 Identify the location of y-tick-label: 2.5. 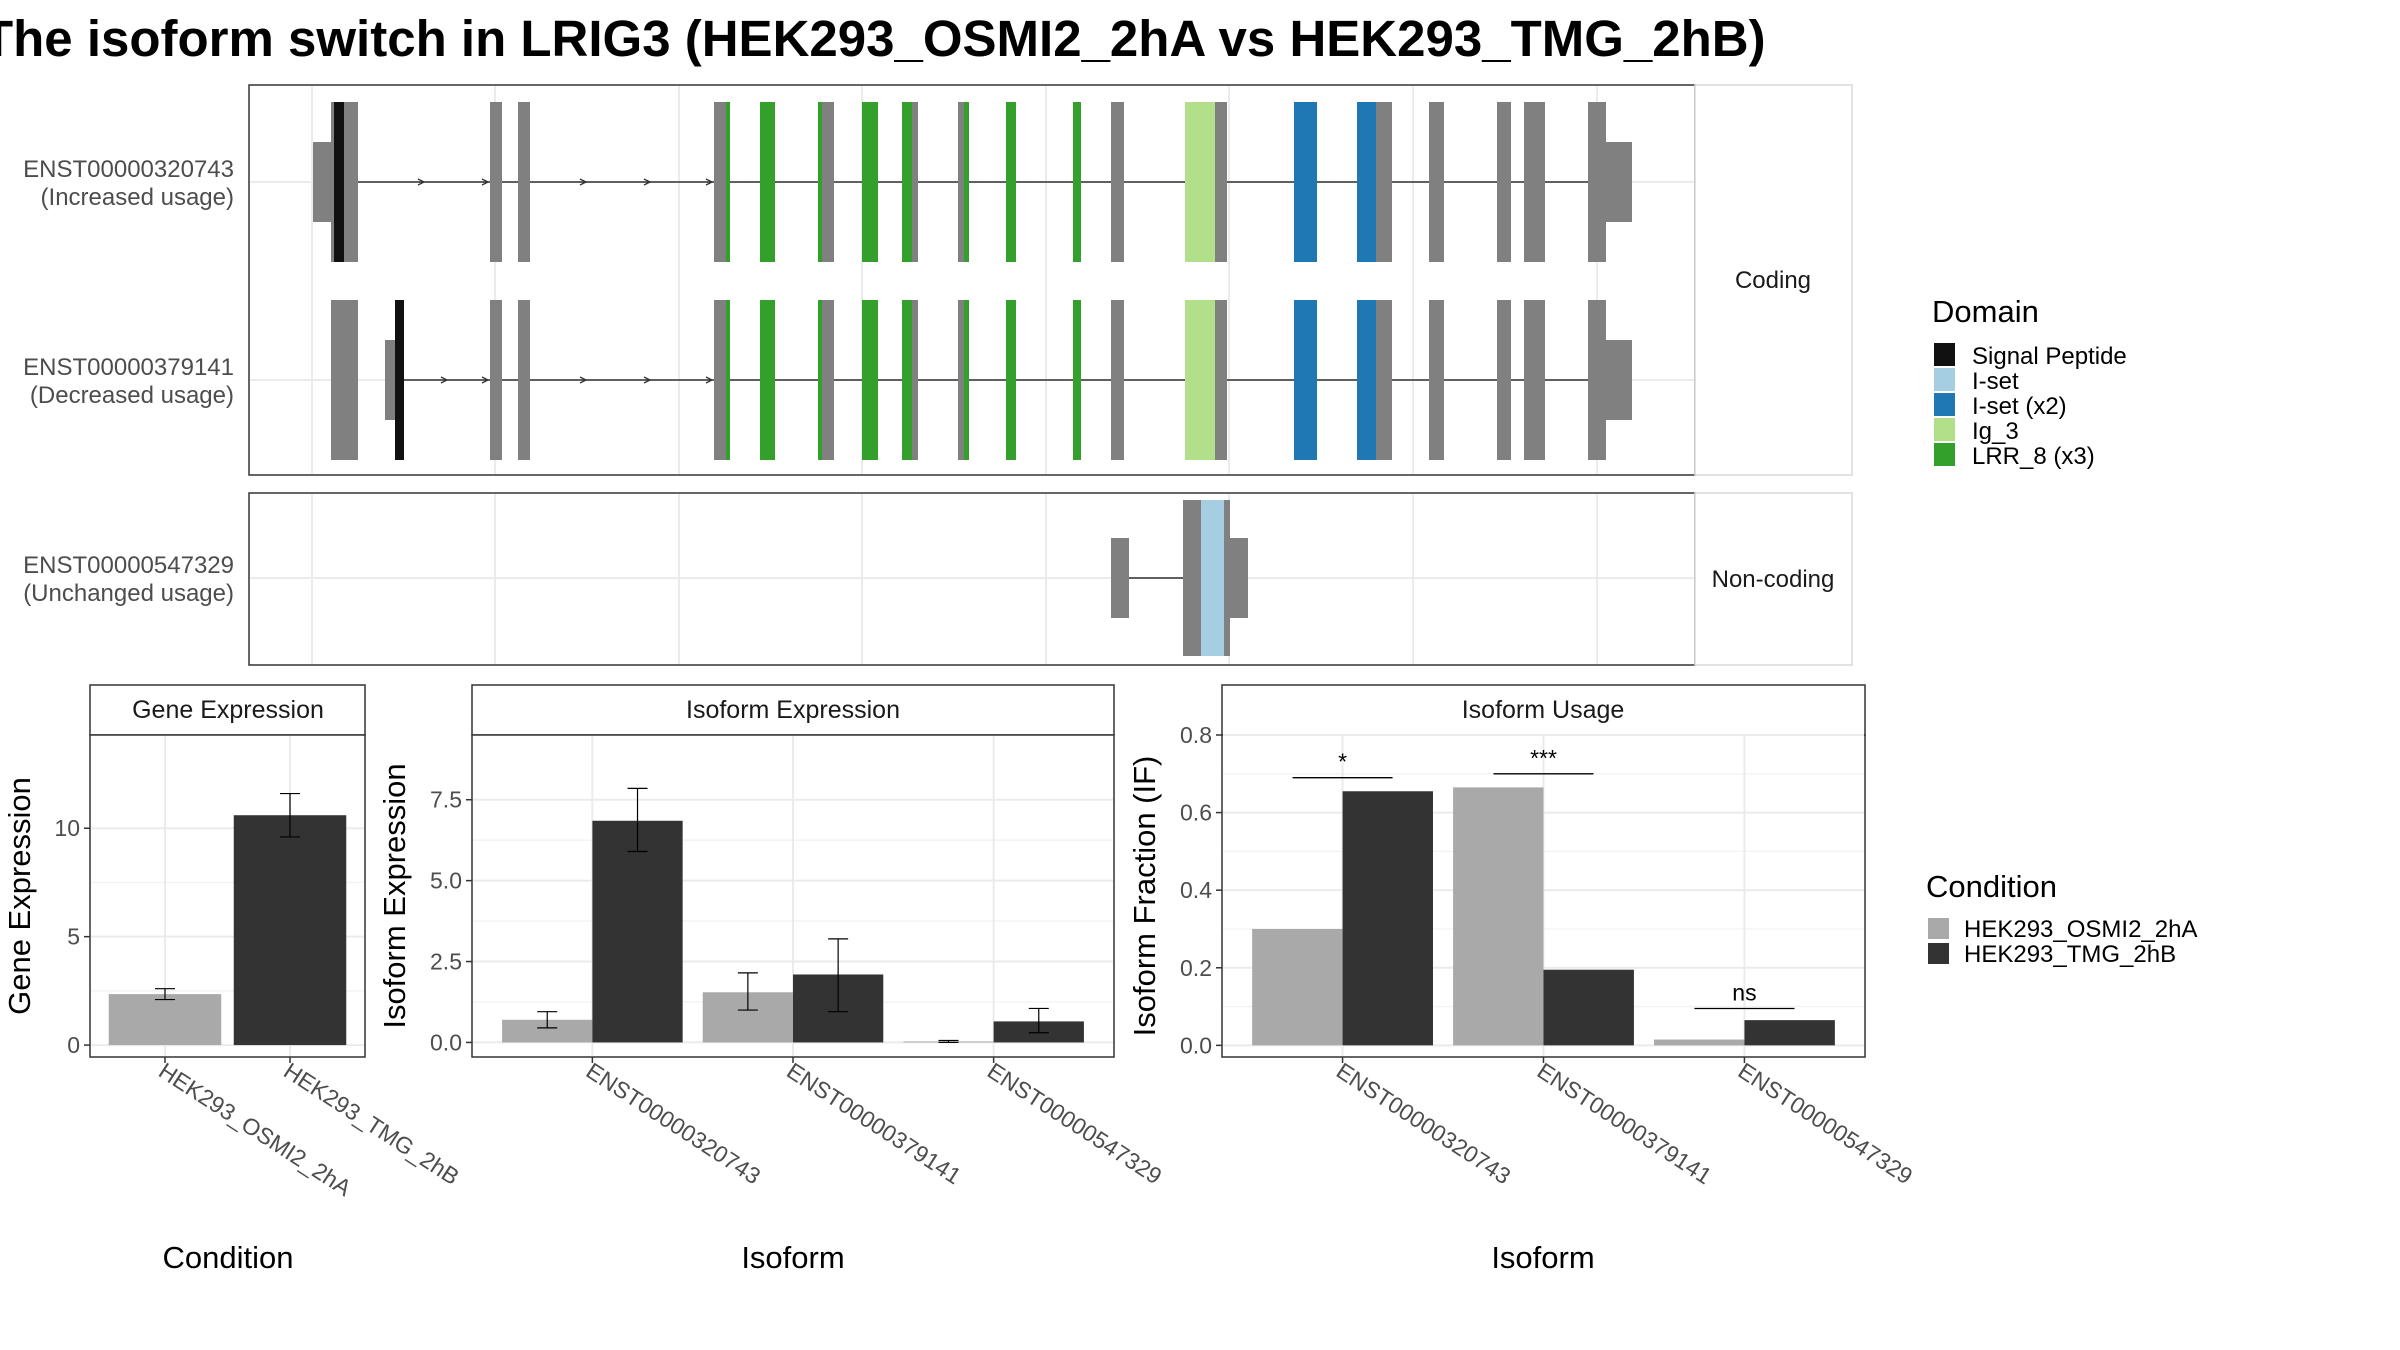
(446, 962).